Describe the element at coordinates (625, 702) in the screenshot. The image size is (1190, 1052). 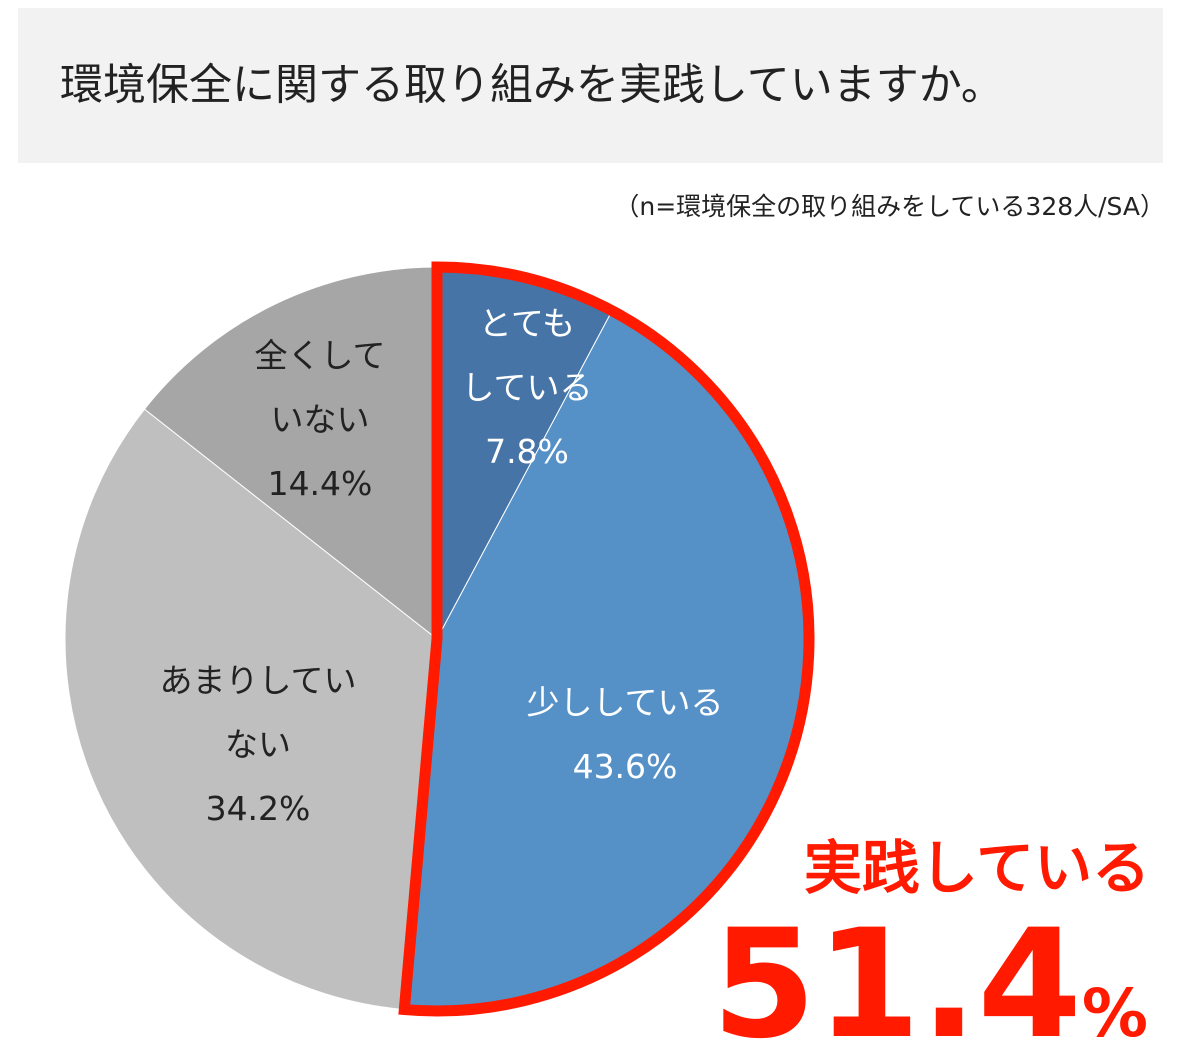
I see `category-label: 少ししている` at that location.